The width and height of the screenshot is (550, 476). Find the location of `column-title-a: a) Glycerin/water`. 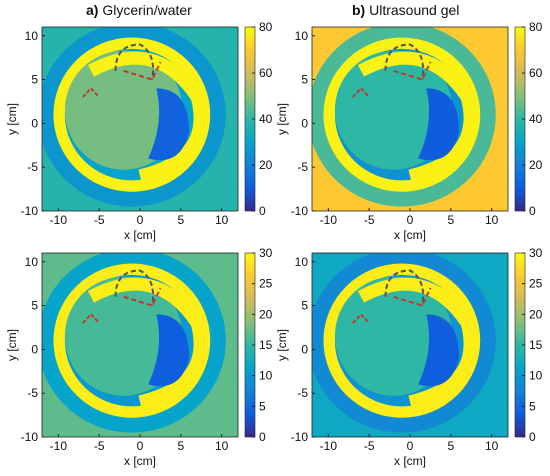

column-title-a: a) Glycerin/water is located at coordinates (139, 10).